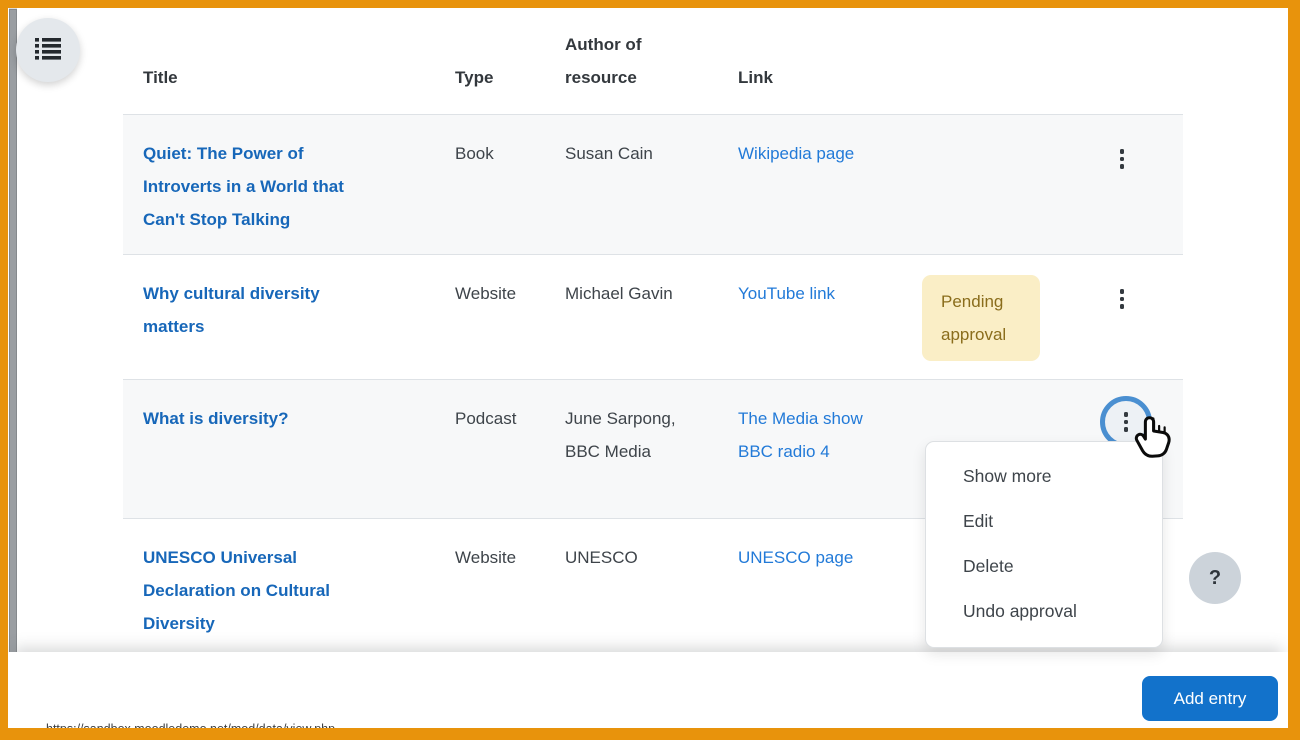 The height and width of the screenshot is (740, 1300). Describe the element at coordinates (490, 449) in the screenshot. I see `entry-type: Podcast` at that location.